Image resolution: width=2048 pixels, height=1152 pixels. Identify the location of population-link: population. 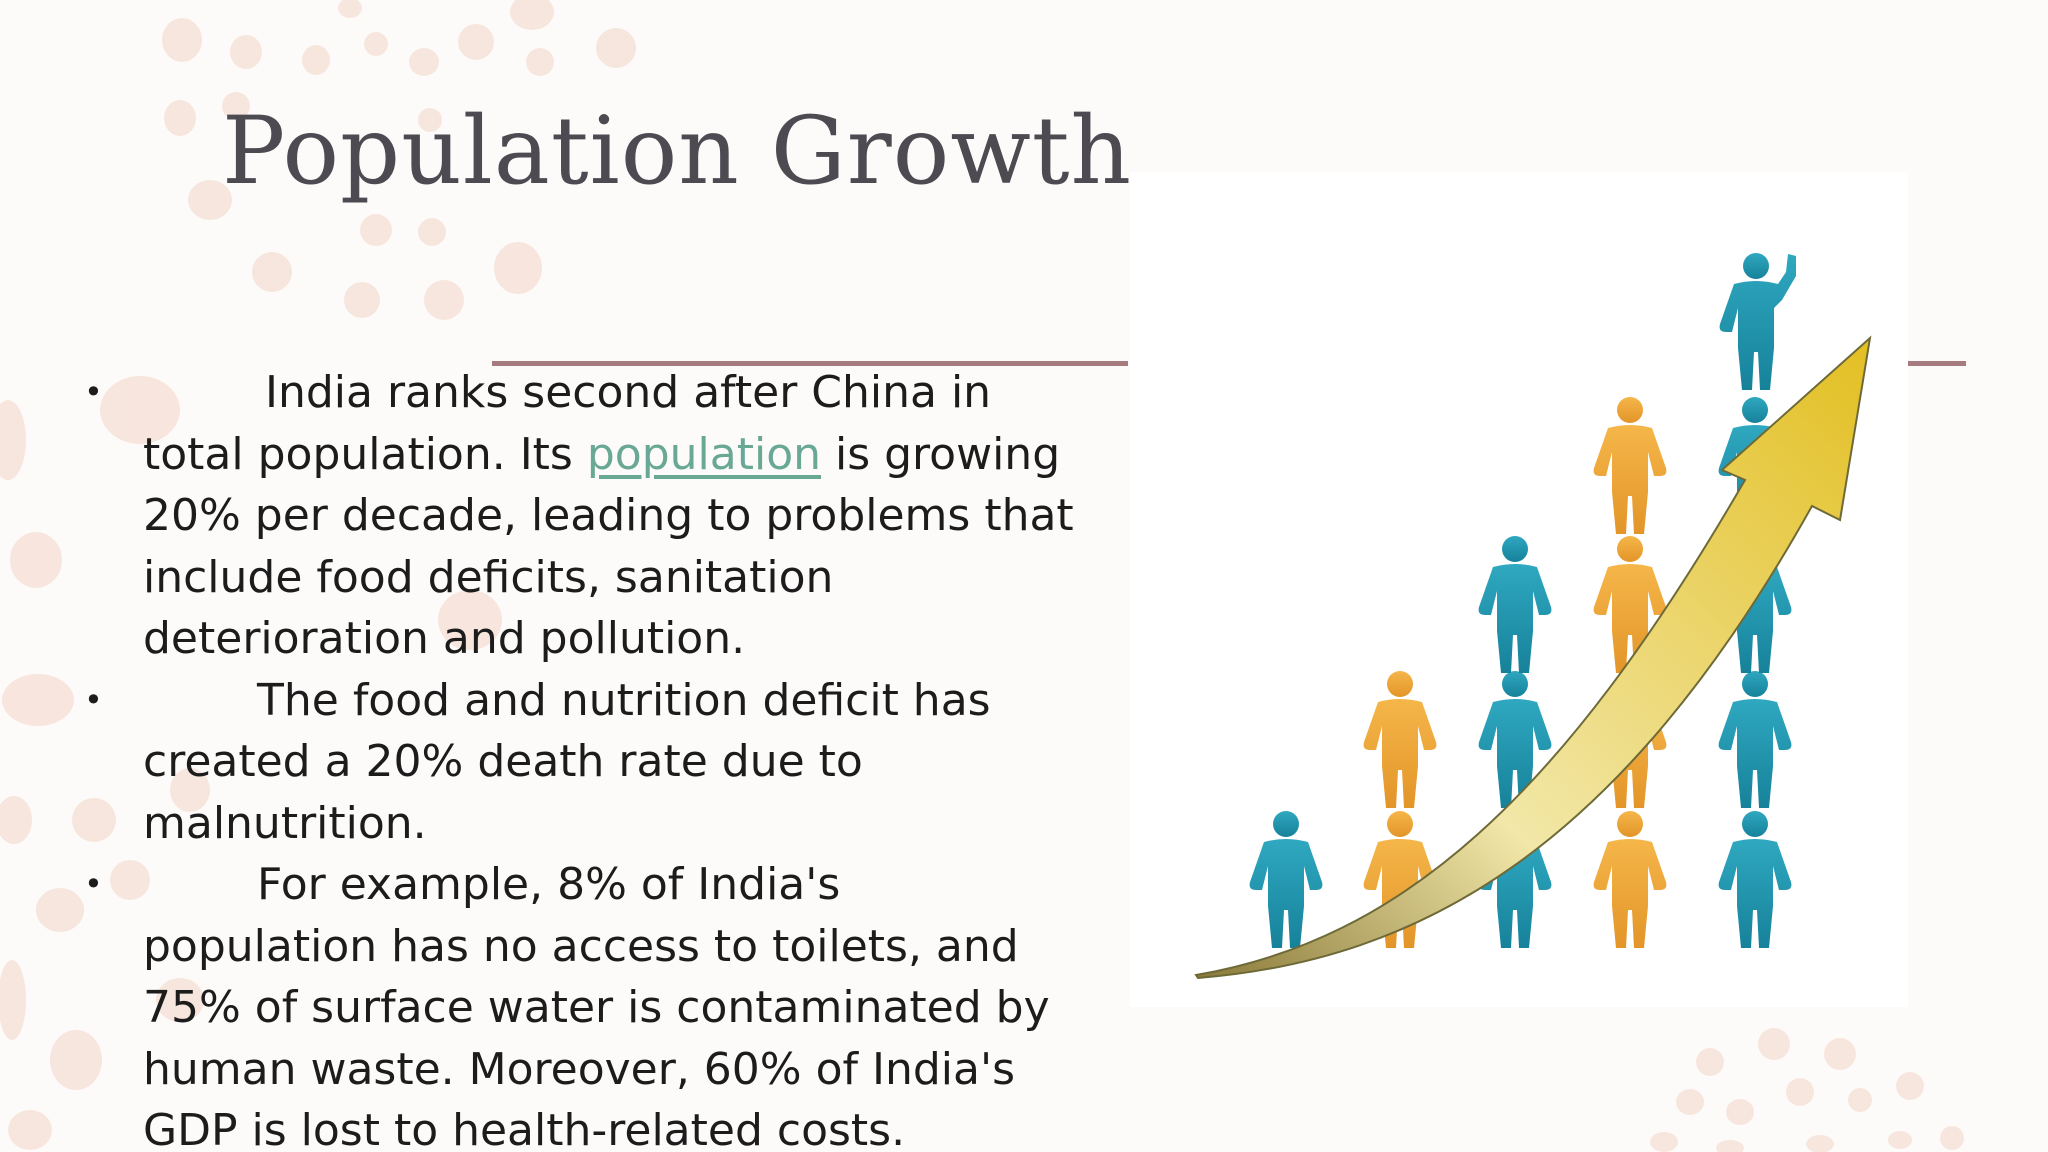
(703, 454).